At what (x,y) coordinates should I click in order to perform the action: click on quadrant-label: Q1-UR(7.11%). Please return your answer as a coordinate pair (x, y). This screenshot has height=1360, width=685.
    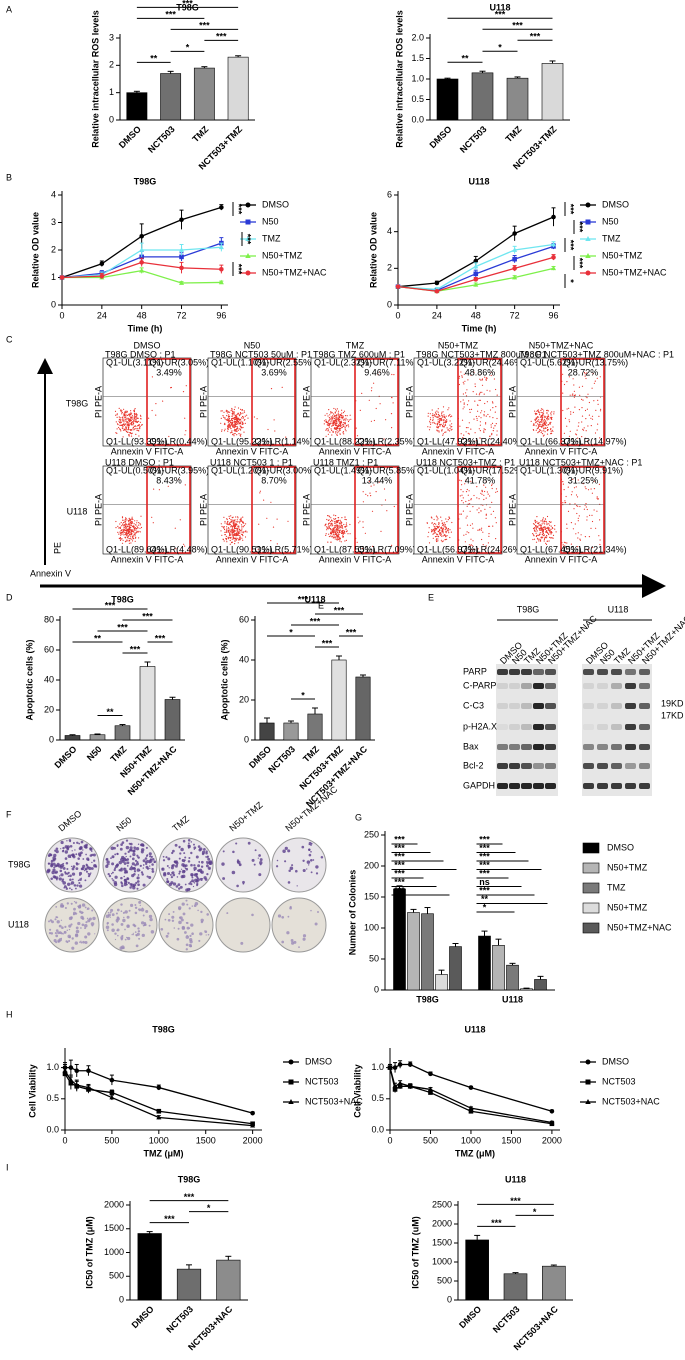
    Looking at the image, I should click on (387, 362).